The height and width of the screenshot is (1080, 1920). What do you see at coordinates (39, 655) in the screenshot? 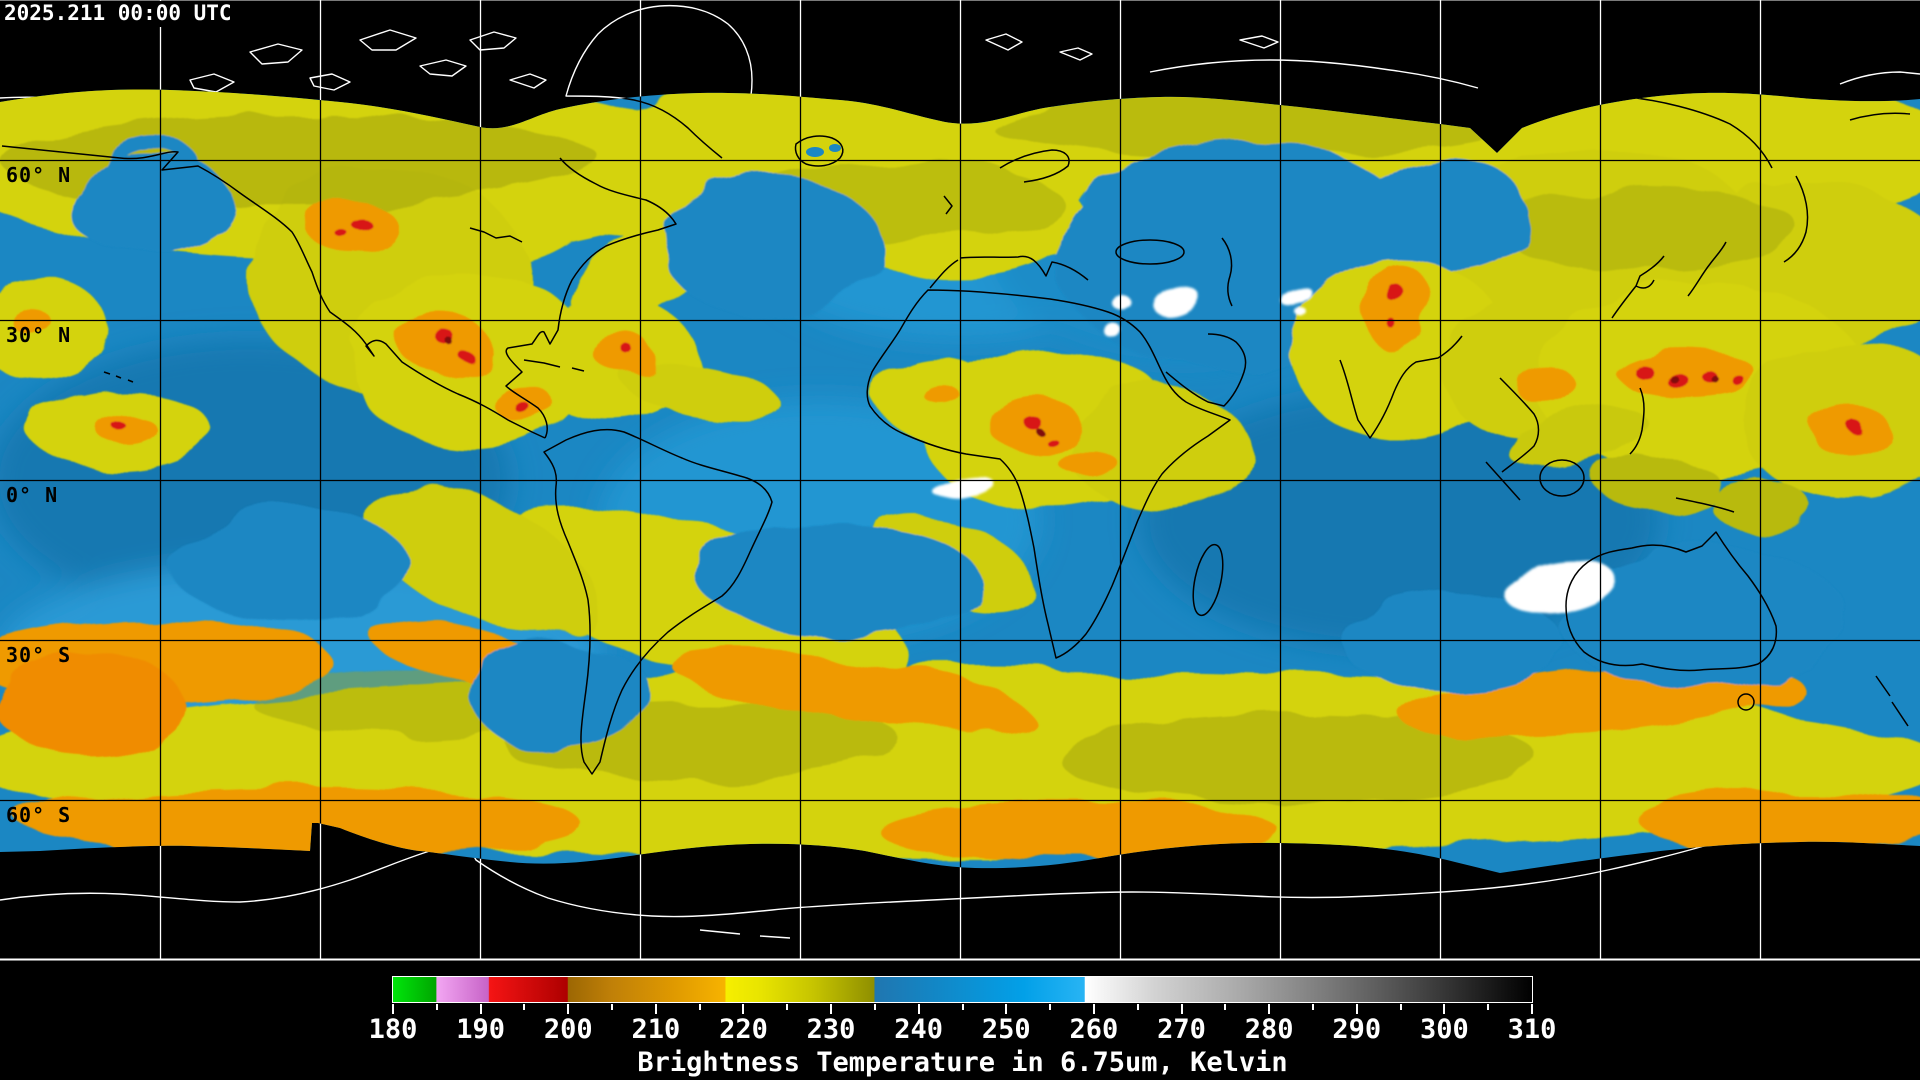
I see `latitude-label-30s: 30° S` at bounding box center [39, 655].